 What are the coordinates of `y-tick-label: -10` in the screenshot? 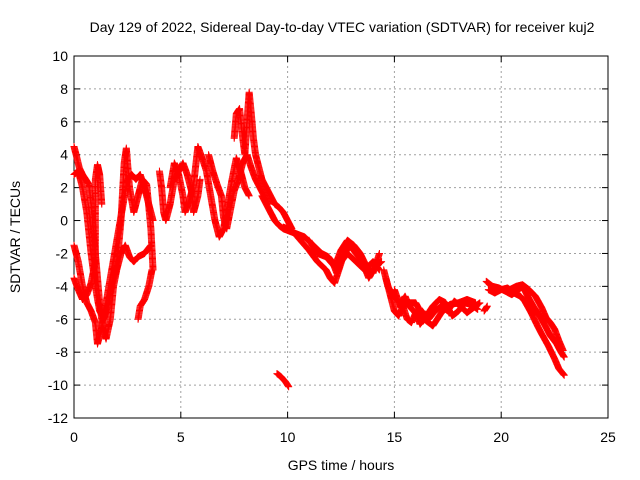 It's located at (58, 385).